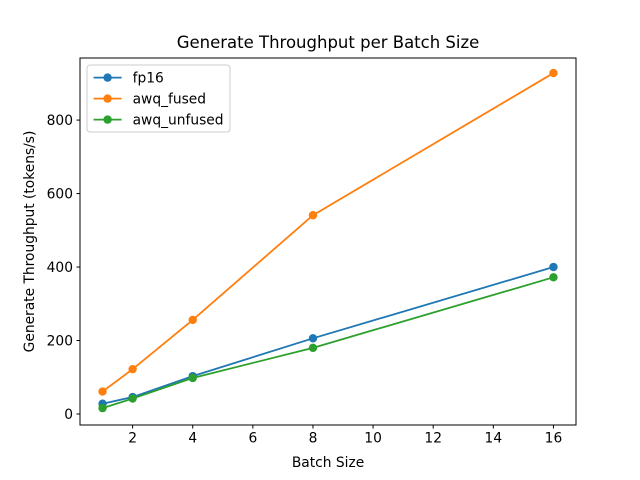 This screenshot has width=640, height=480. What do you see at coordinates (60, 194) in the screenshot?
I see `y-tick-label: 600` at bounding box center [60, 194].